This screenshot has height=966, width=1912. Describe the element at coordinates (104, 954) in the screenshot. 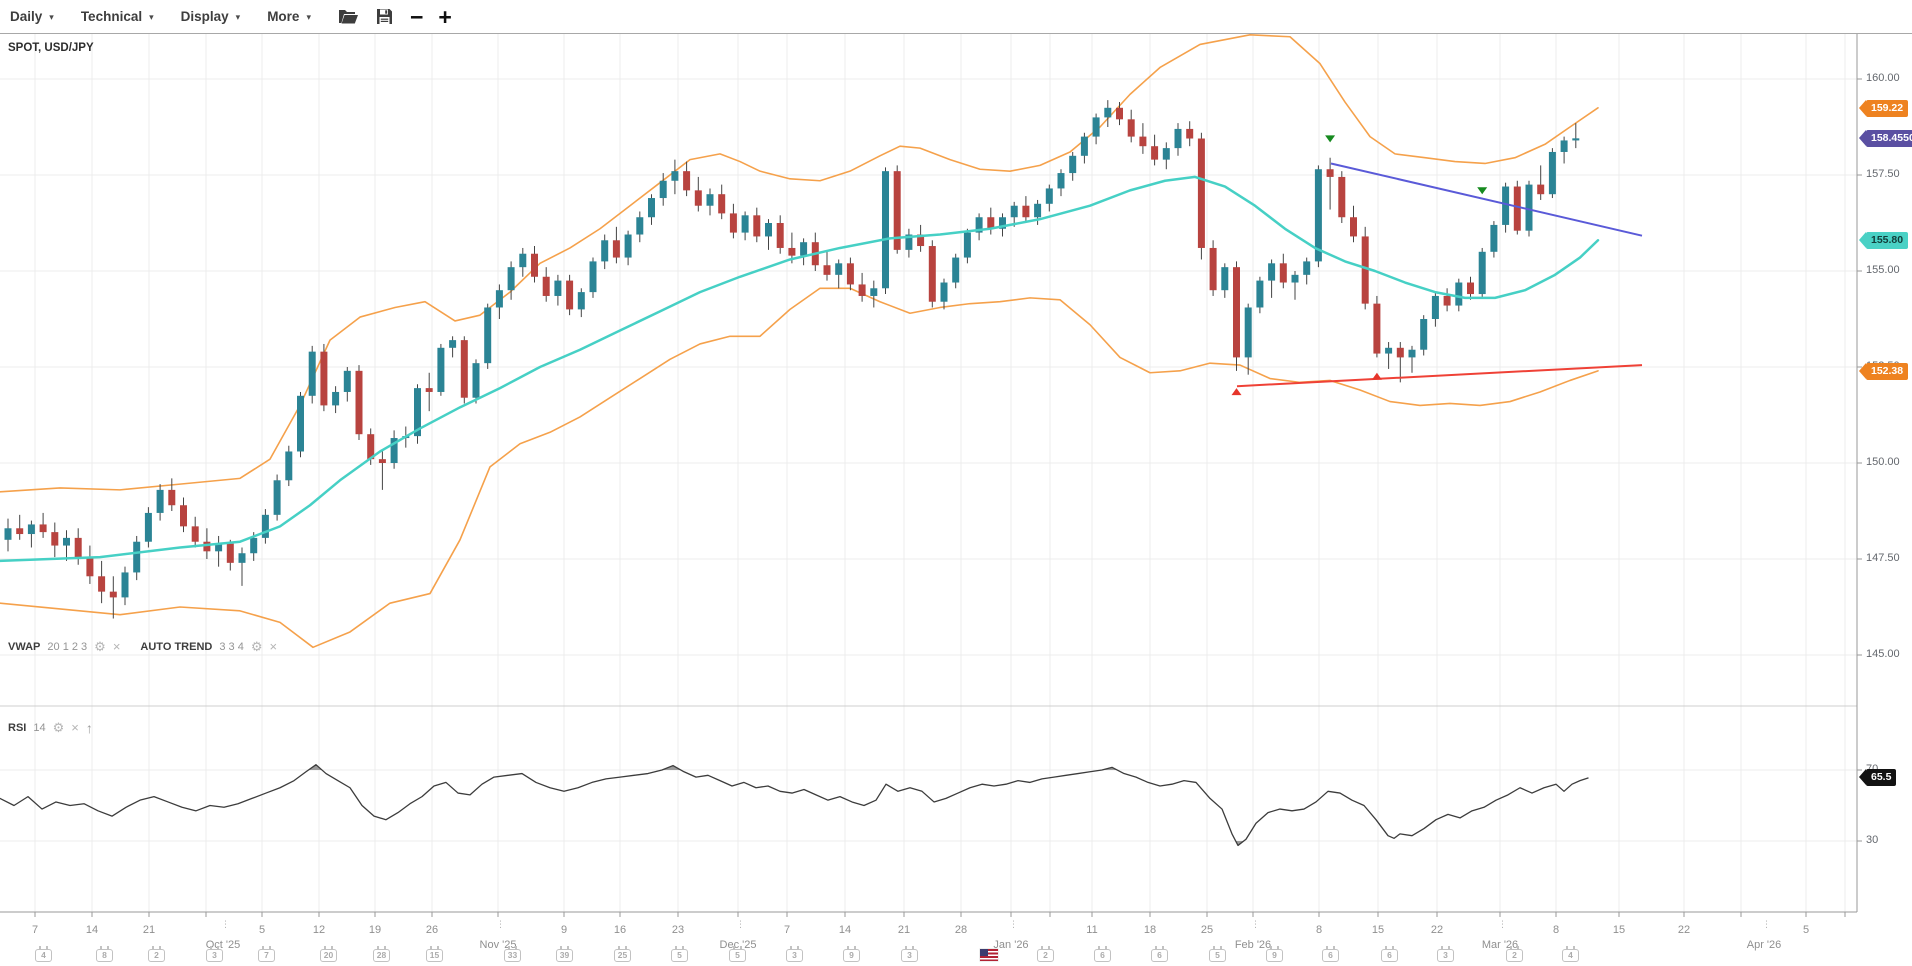

I see `calendar-event-icon: 8` at that location.